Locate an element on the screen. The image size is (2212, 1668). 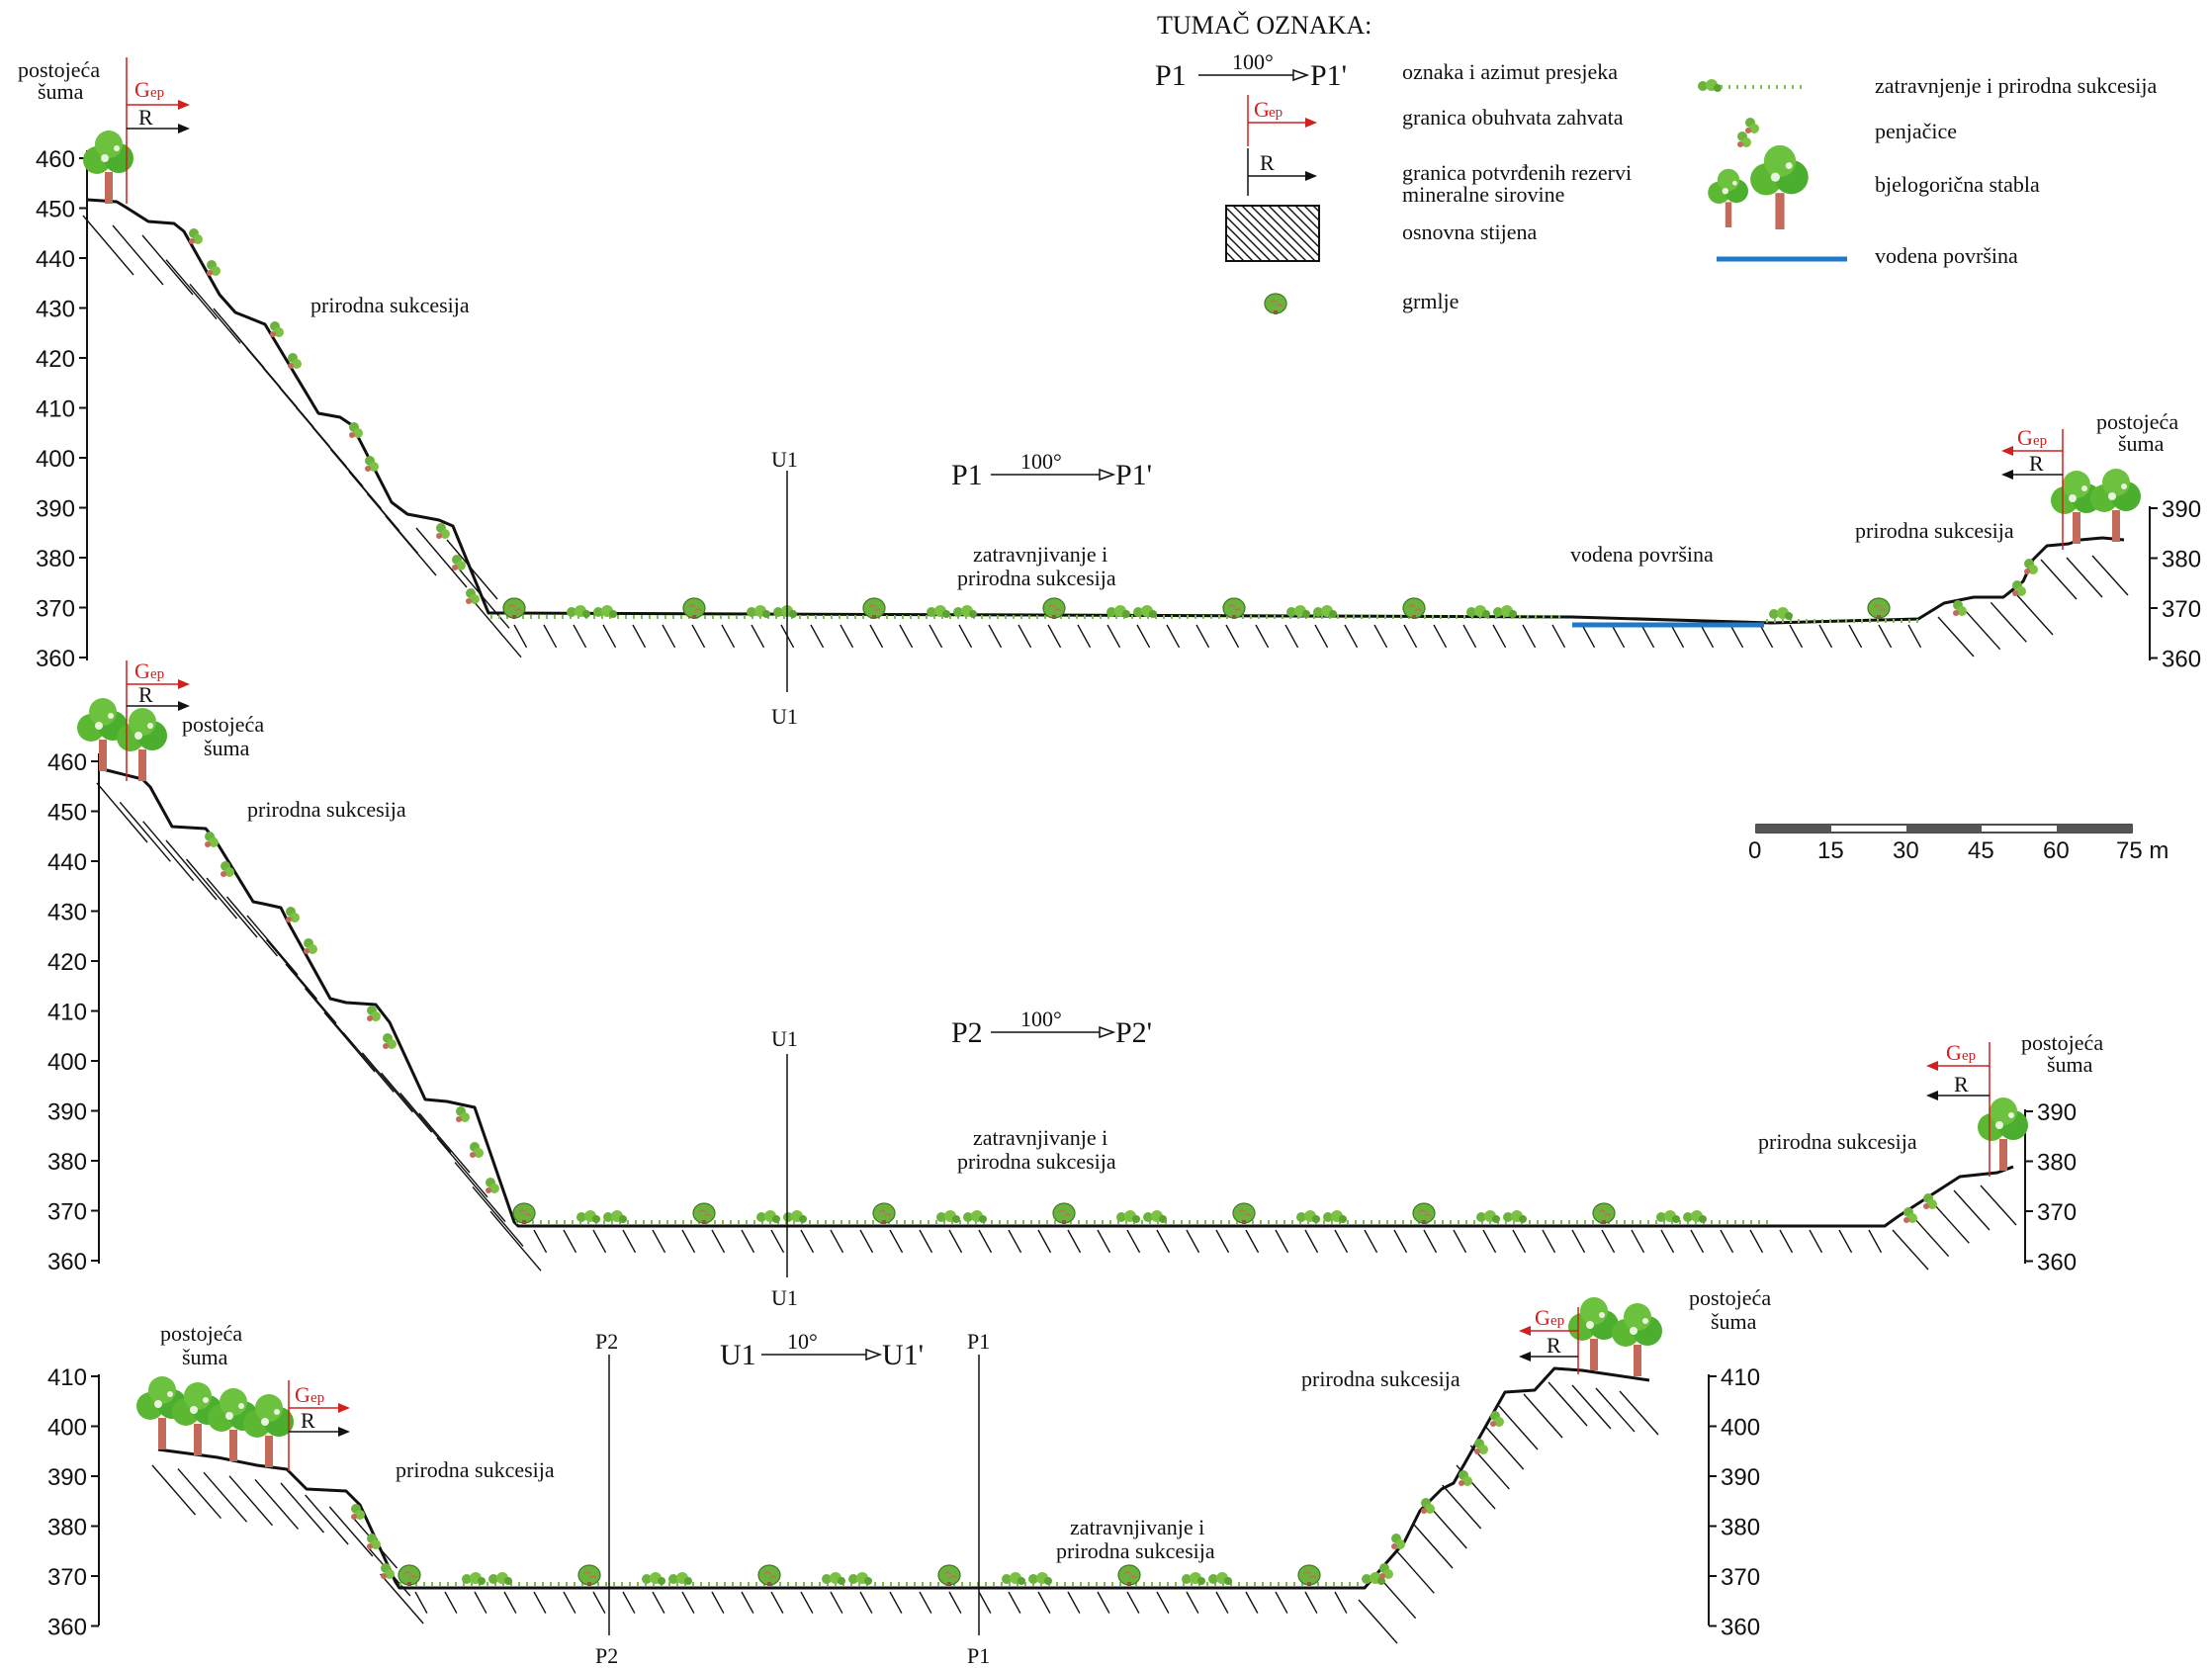
u1-grass-label-l1: zatravnjivanje i is located at coordinates (1137, 1527).